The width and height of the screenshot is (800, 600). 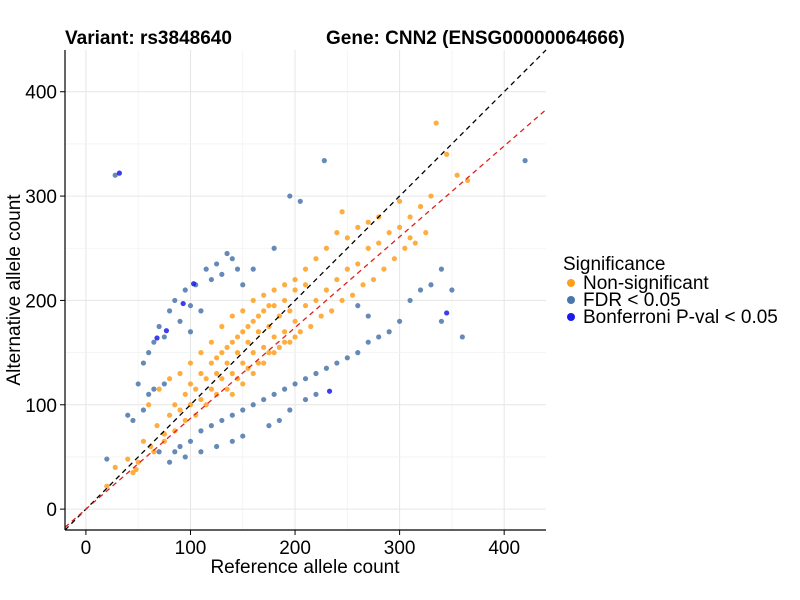 What do you see at coordinates (632, 300) in the screenshot?
I see `legend-label: FDR < 0.05` at bounding box center [632, 300].